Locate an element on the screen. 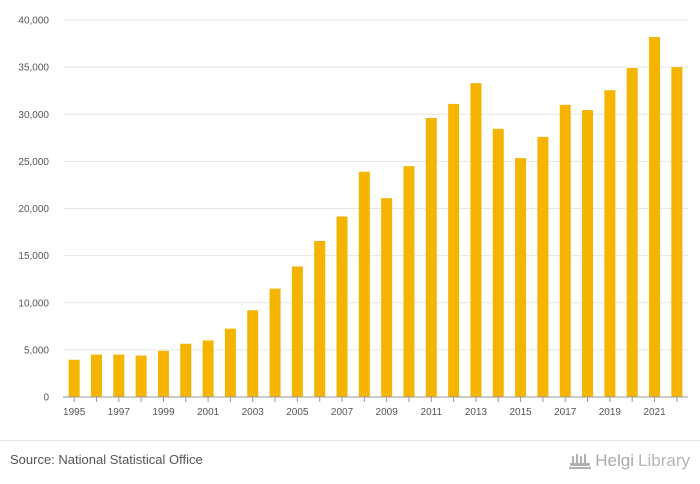 Image resolution: width=700 pixels, height=484 pixels. bar-2005 is located at coordinates (297, 331).